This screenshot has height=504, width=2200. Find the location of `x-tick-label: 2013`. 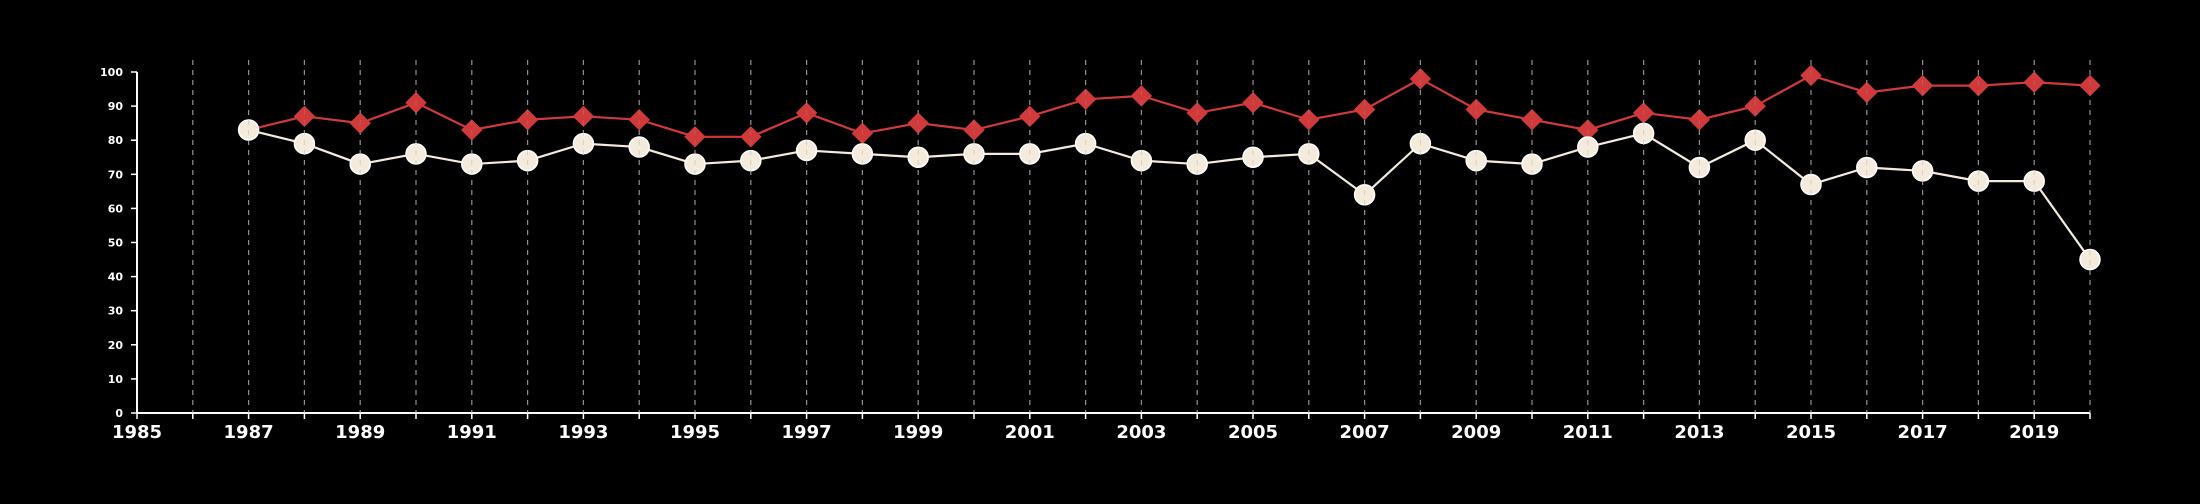

x-tick-label: 2013 is located at coordinates (1699, 432).